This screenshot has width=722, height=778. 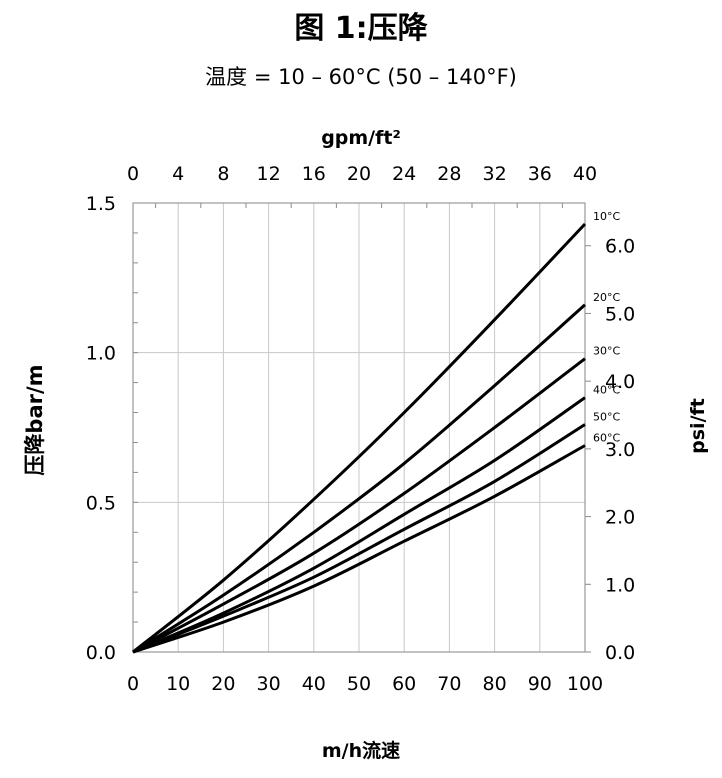 I want to click on x2-tick-label: 40, so click(x=585, y=174).